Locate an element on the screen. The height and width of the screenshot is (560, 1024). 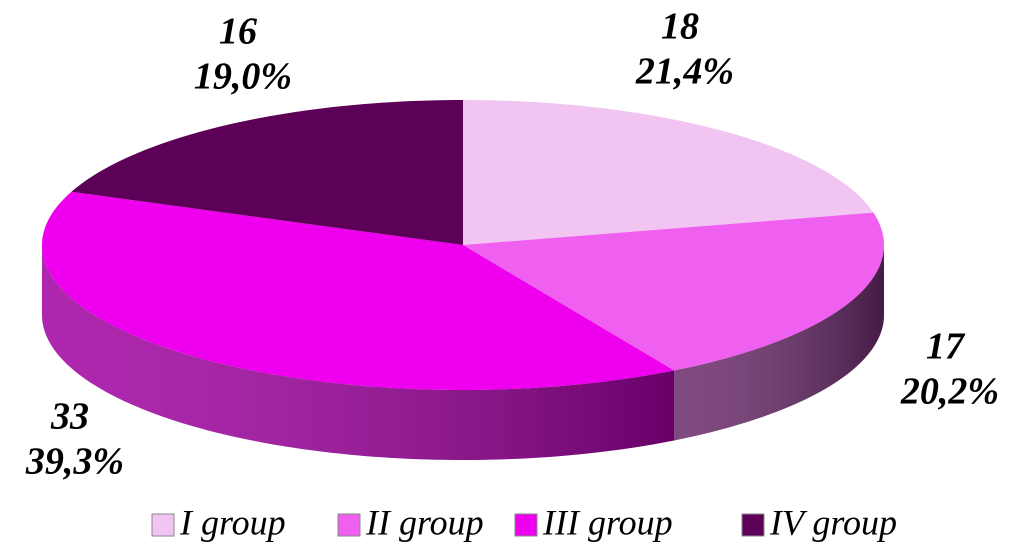
side-shade is located at coordinates (779, 343).